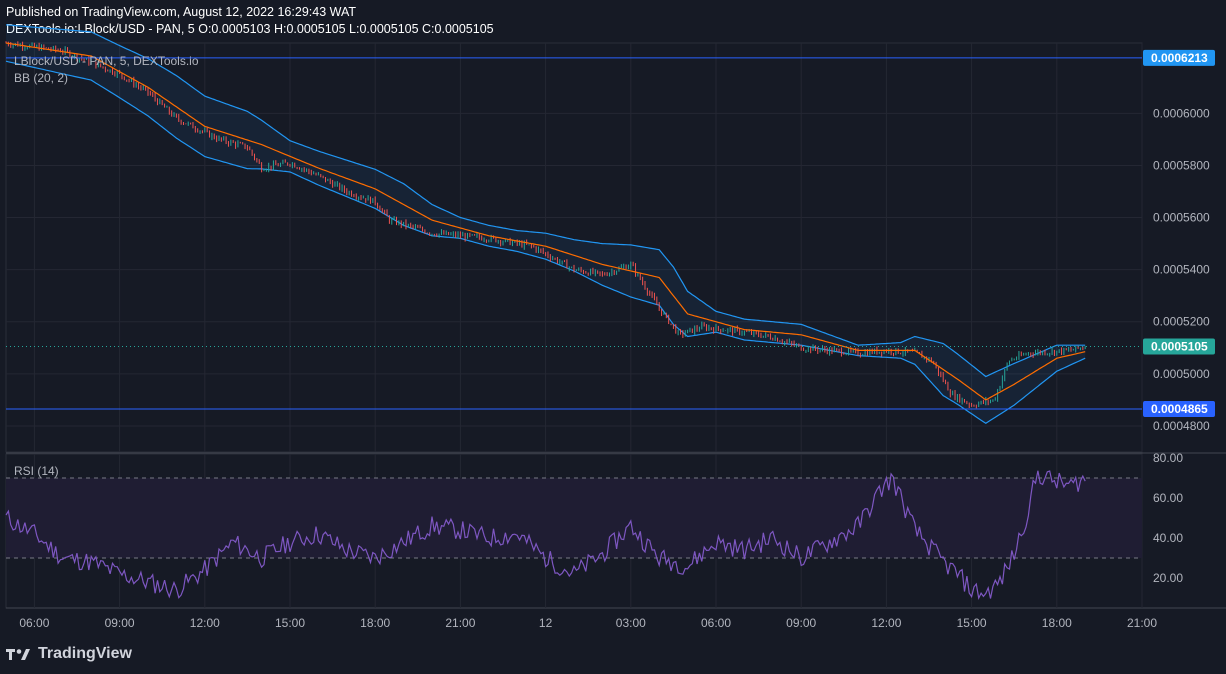  I want to click on horizontal-line-label-0: 0.0006213, so click(1179, 58).